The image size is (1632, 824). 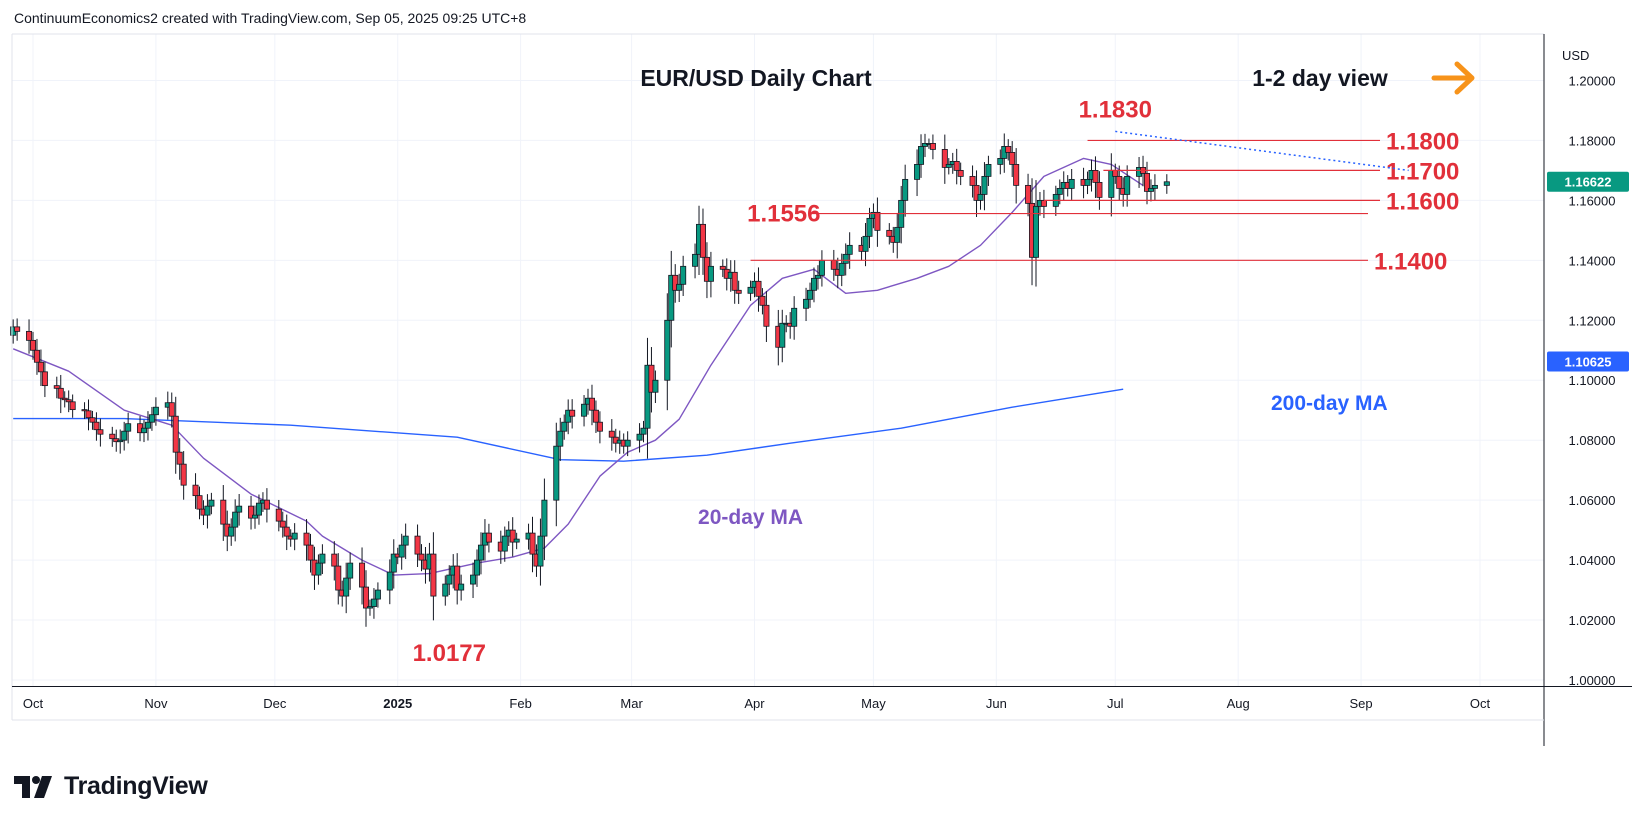 What do you see at coordinates (1588, 271) in the screenshot?
I see `price-badges-layer: 1.16622 1.10625` at bounding box center [1588, 271].